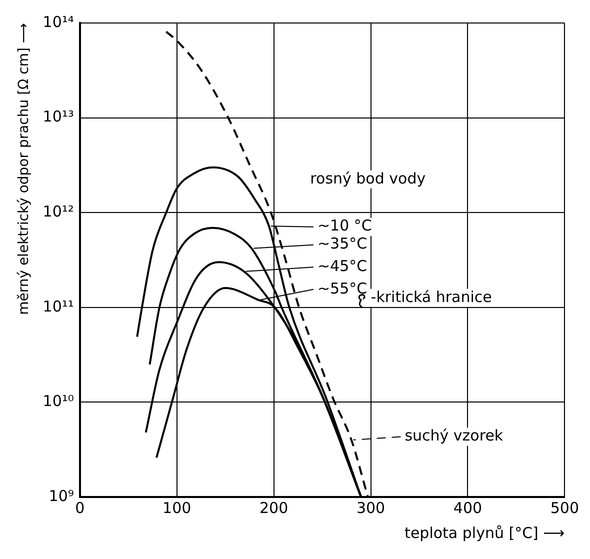 Image resolution: width=590 pixels, height=559 pixels. What do you see at coordinates (454, 435) in the screenshot?
I see `legend-label: suchý vzorek` at bounding box center [454, 435].